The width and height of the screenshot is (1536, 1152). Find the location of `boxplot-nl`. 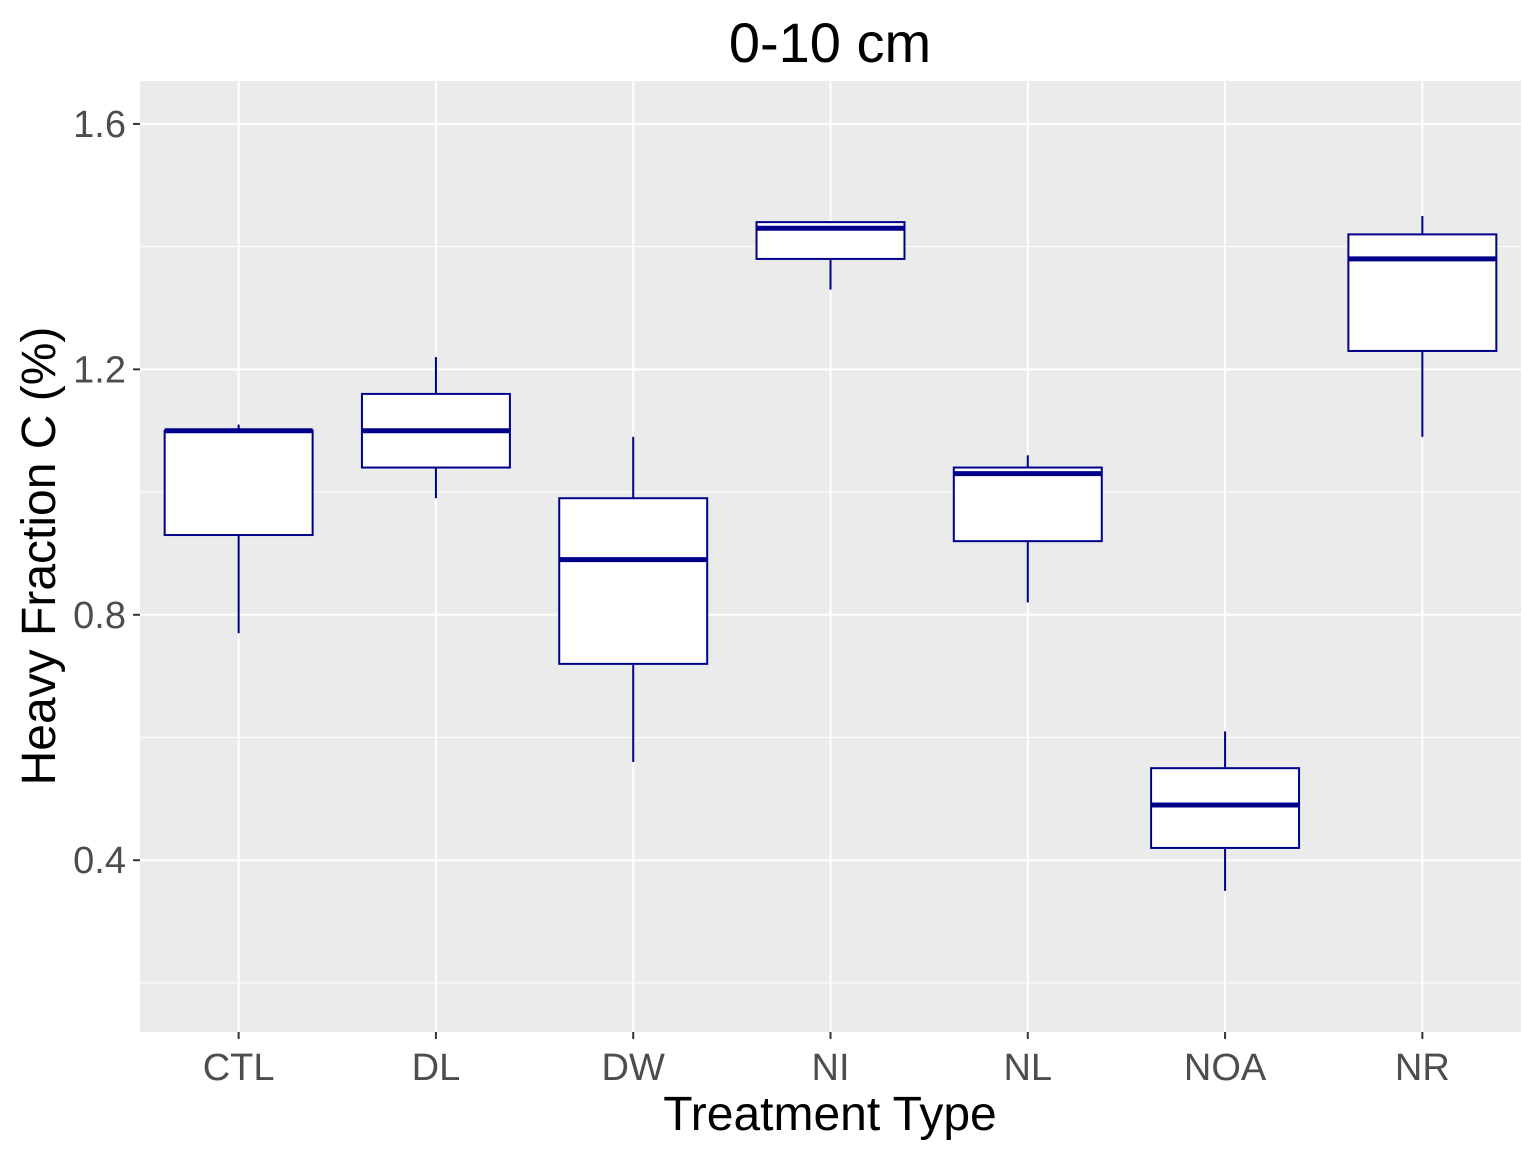

boxplot-nl is located at coordinates (1027, 529).